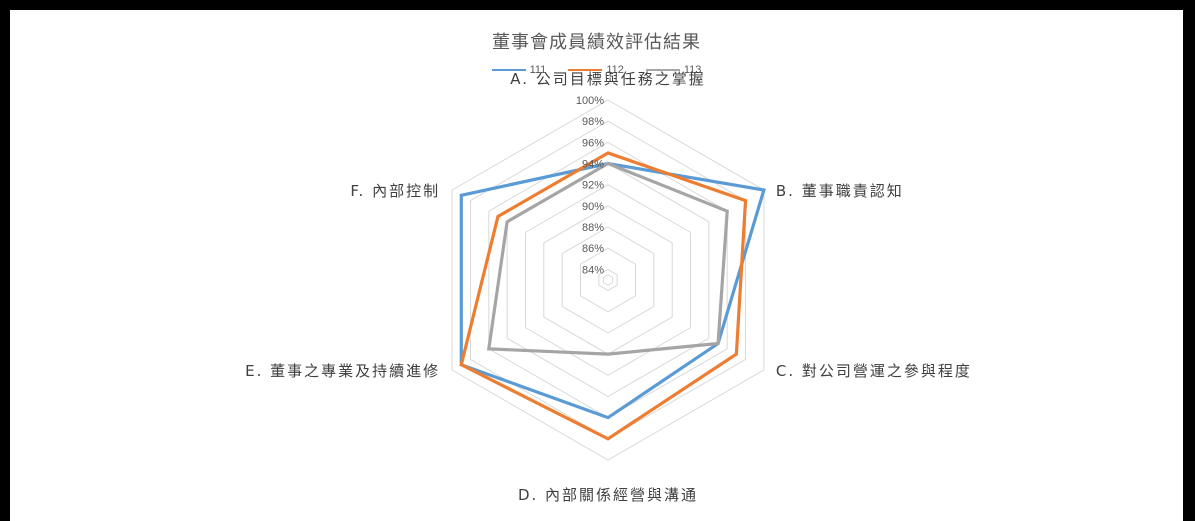  I want to click on legend-label: 111, so click(538, 70).